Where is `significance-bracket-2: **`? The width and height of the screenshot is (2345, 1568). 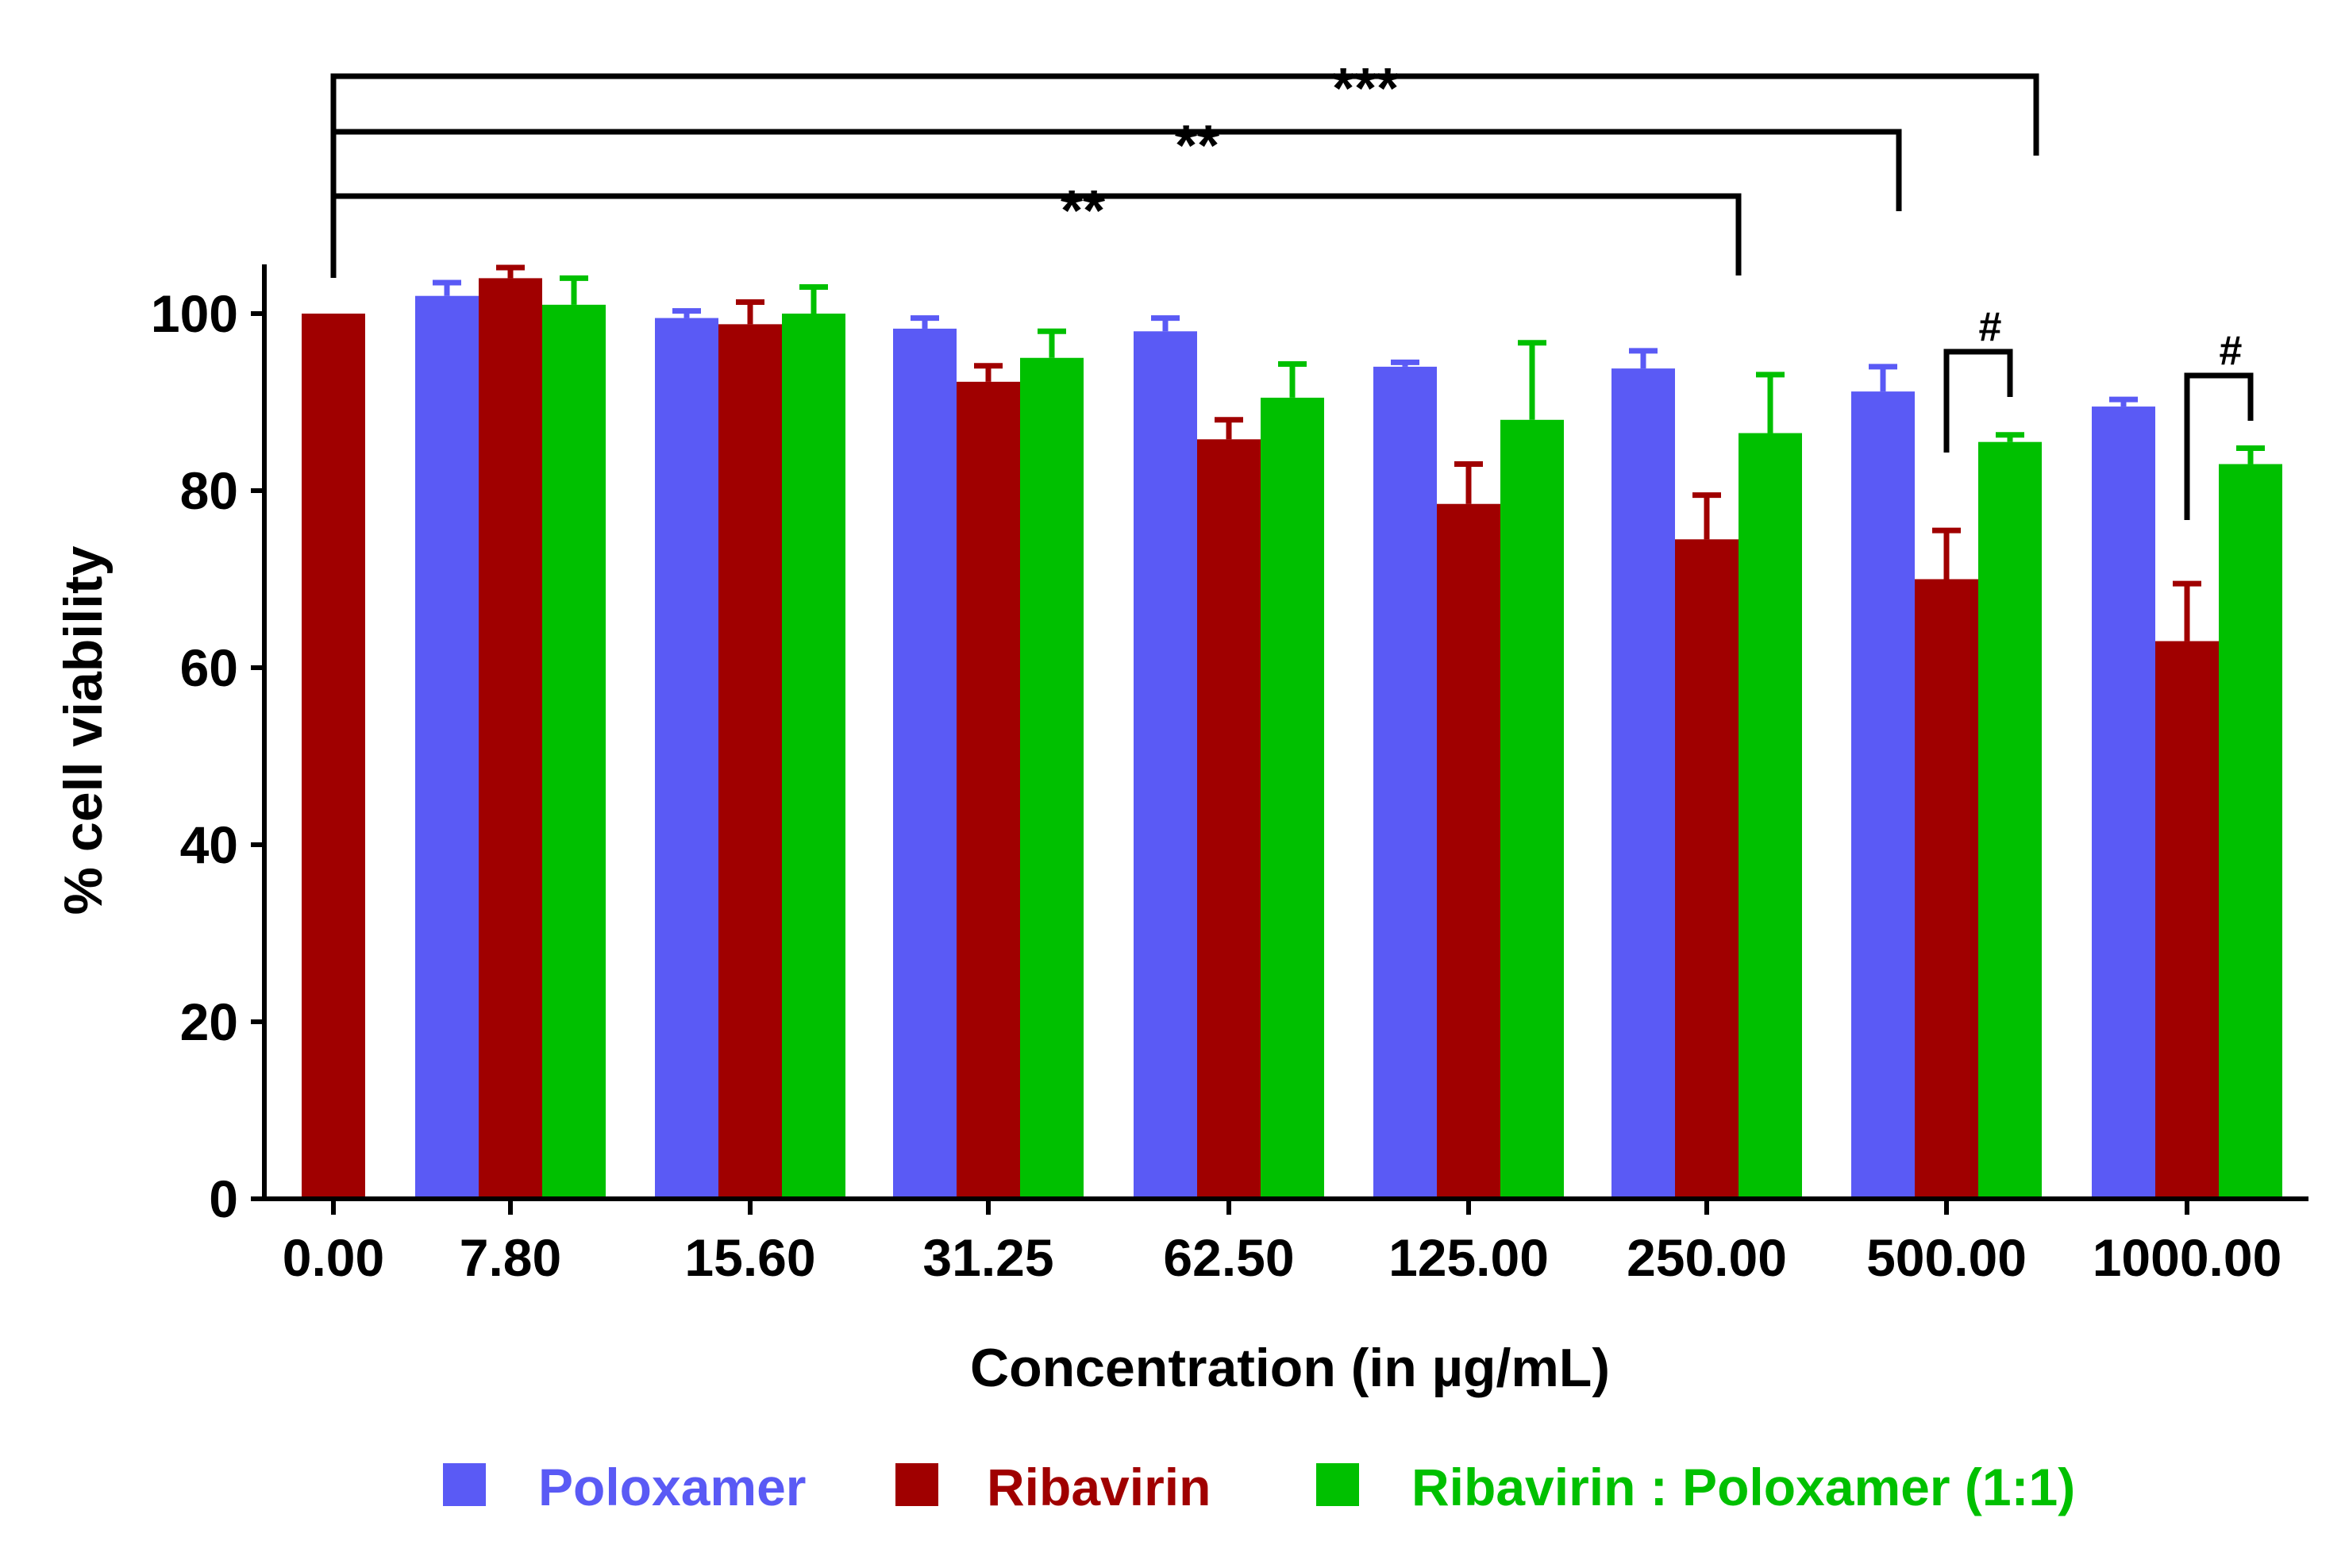 significance-bracket-2: ** is located at coordinates (1036, 228).